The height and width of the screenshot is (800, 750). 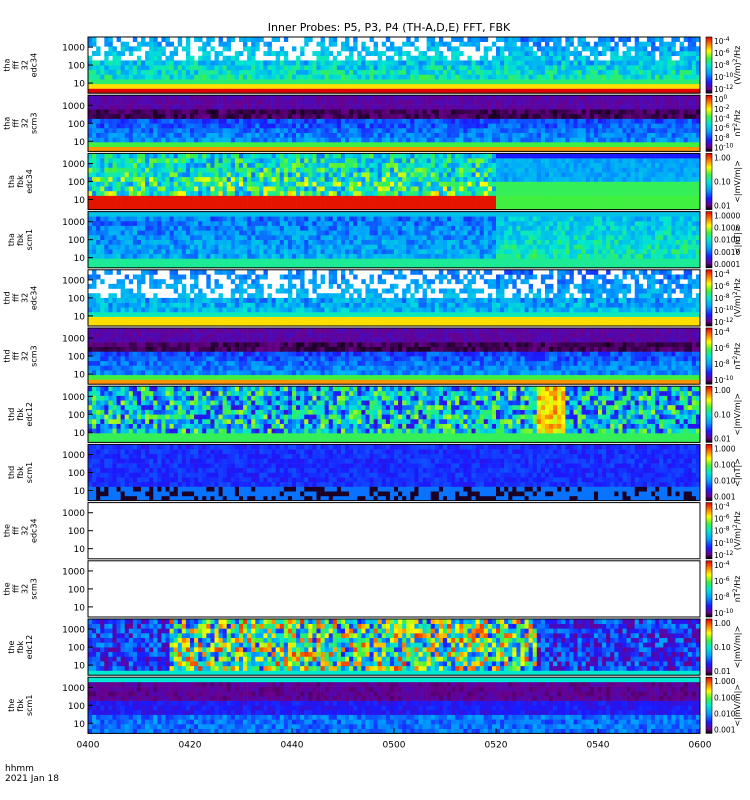 I want to click on colorbar-tick-label: 10-10, so click(x=724, y=147).